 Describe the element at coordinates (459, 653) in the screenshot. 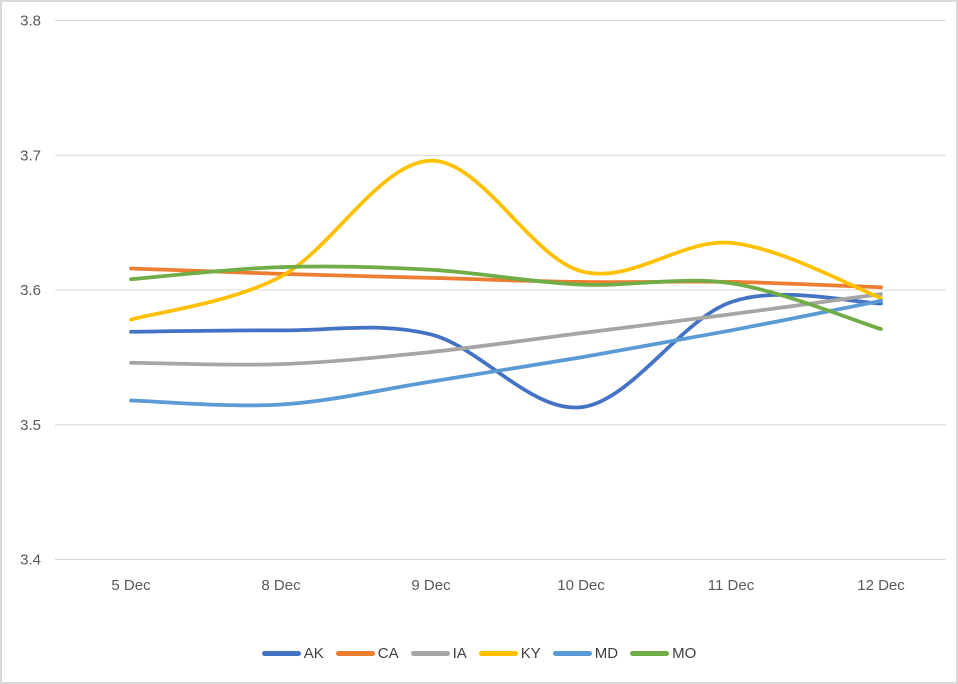

I see `legend-label: IA` at that location.